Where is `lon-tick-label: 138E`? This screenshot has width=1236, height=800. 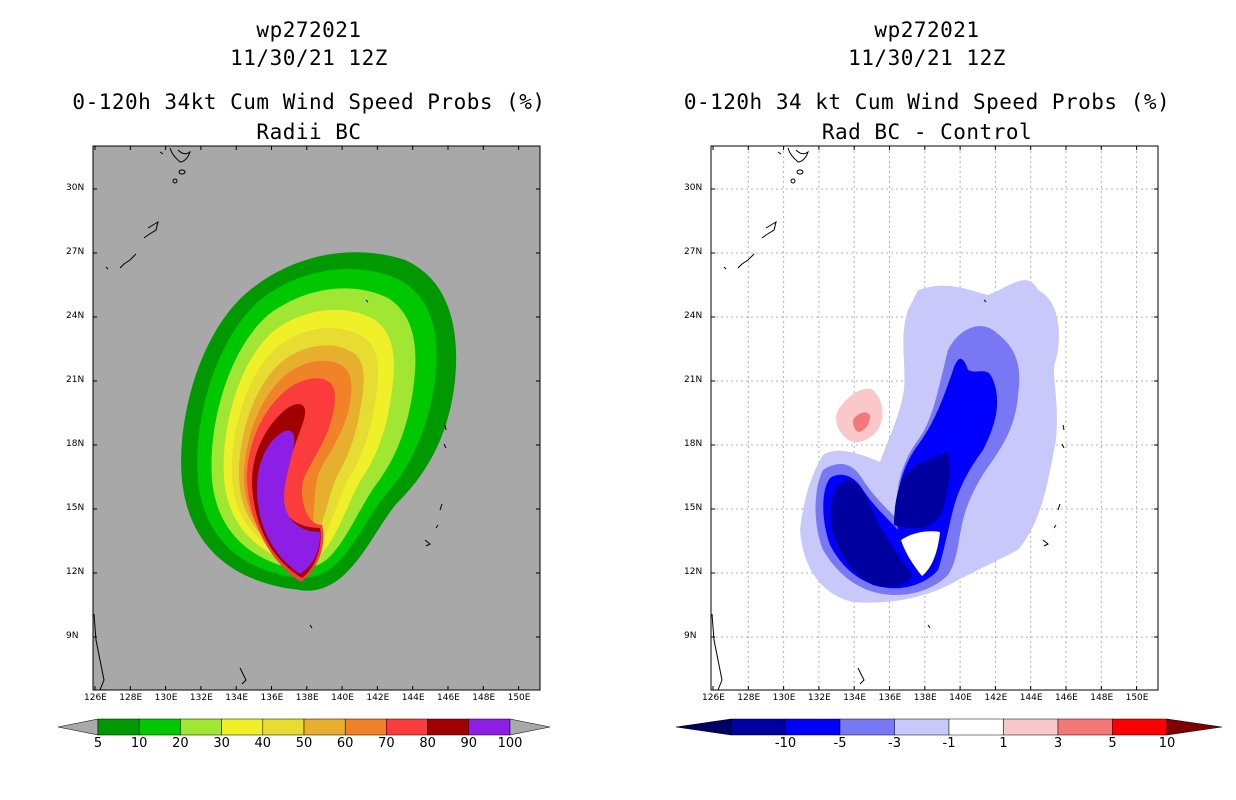
lon-tick-label: 138E is located at coordinates (925, 698).